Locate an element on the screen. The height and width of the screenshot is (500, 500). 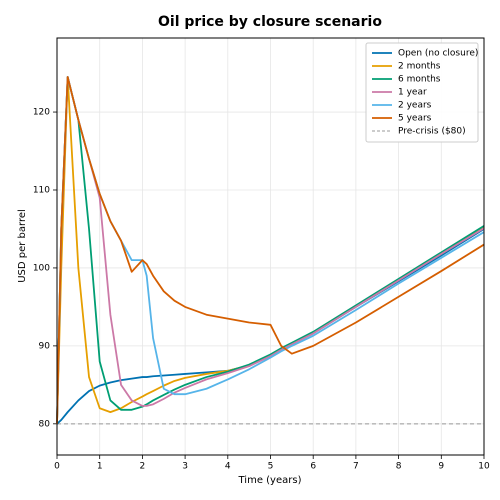
legend-label: Open (no closure) is located at coordinates (438, 54).